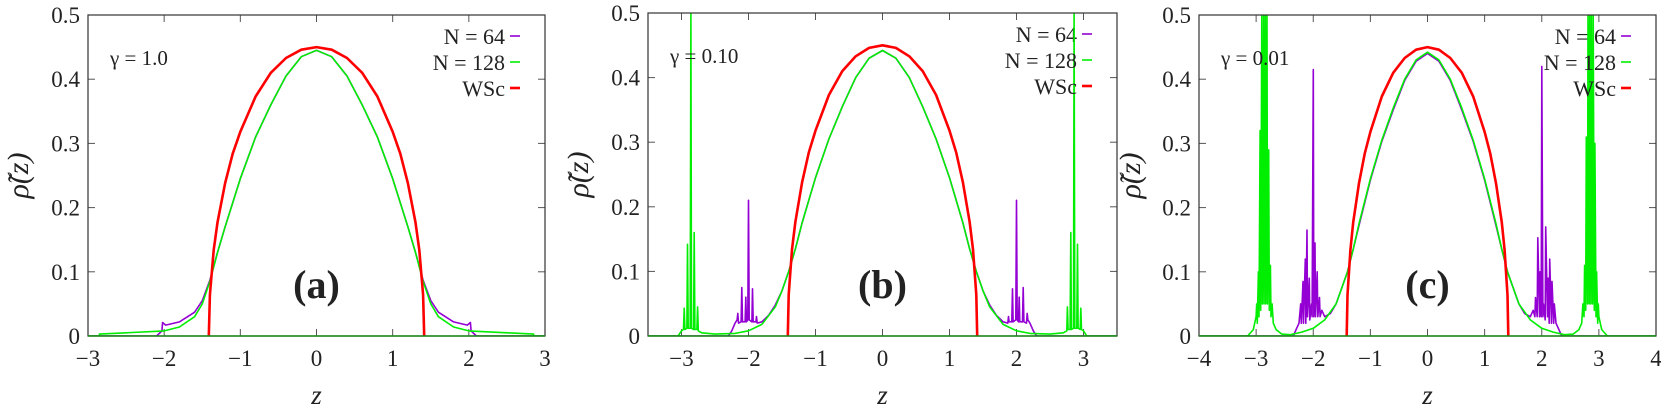  Describe the element at coordinates (316, 284) in the screenshot. I see `panel-label: (a)` at that location.